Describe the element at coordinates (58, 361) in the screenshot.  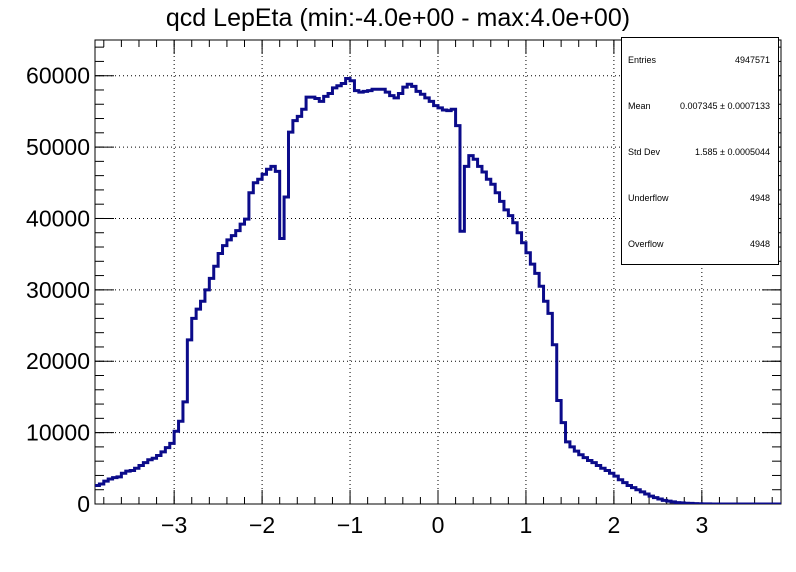
I see `y-tick-label: 20000` at that location.